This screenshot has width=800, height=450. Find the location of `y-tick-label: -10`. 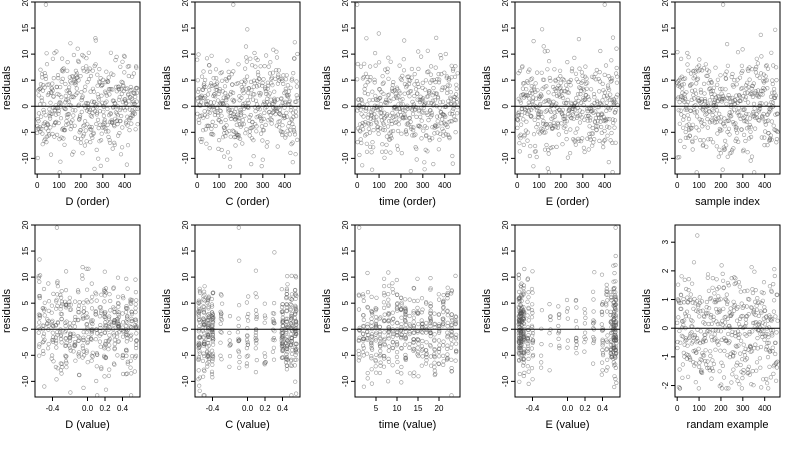

y-tick-label: -10 is located at coordinates (185, 381).